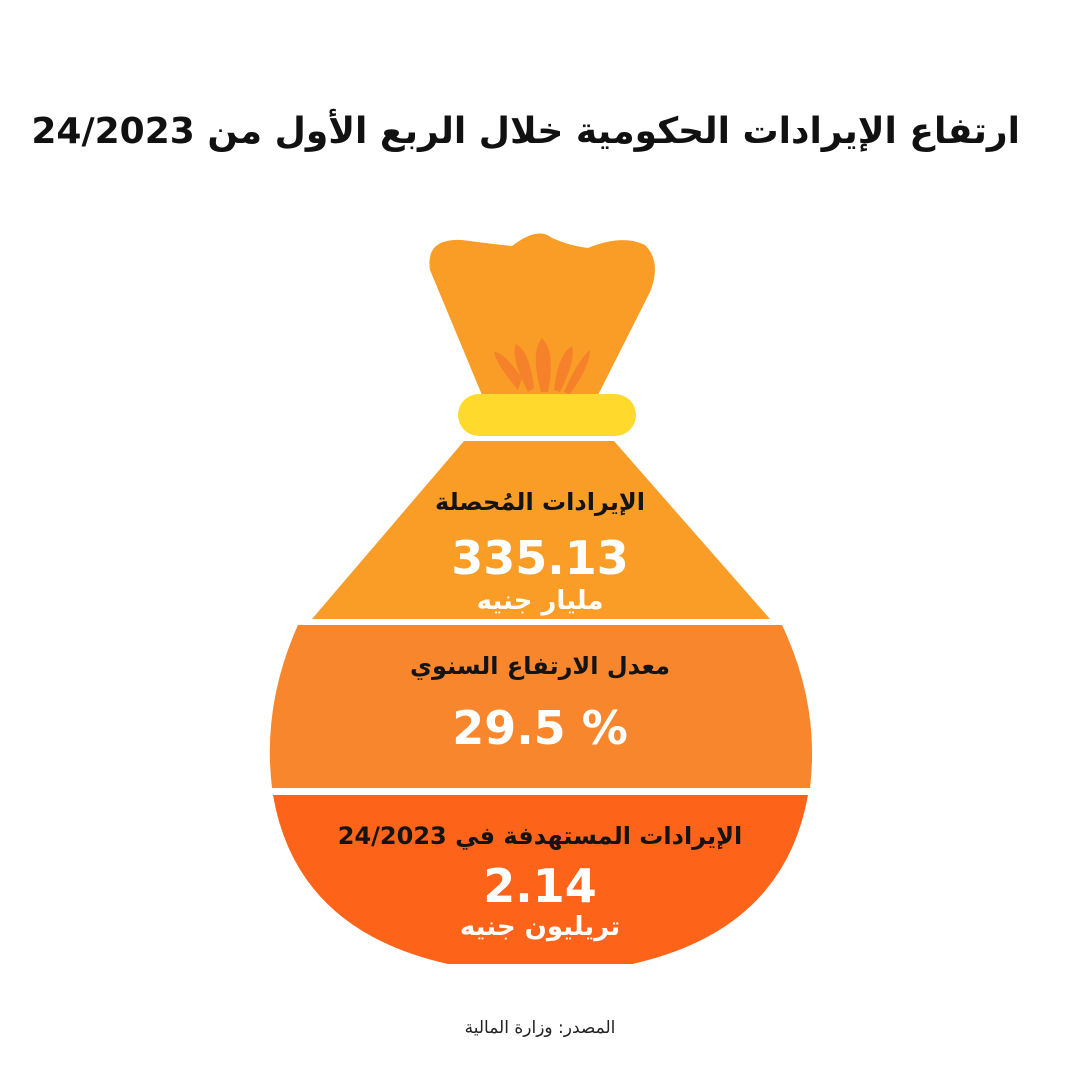 The width and height of the screenshot is (1080, 1080). What do you see at coordinates (540, 601) in the screenshot?
I see `collected-revenue-unit: مليار جنيه` at bounding box center [540, 601].